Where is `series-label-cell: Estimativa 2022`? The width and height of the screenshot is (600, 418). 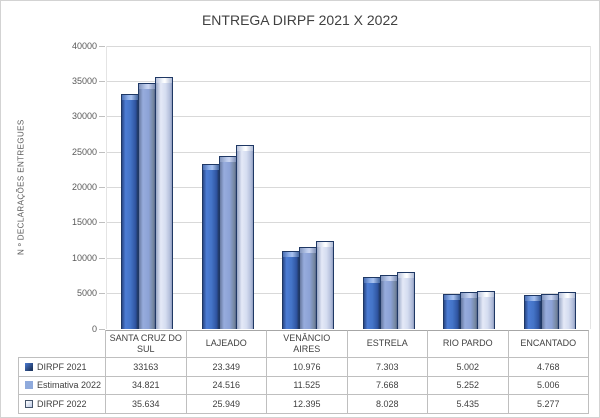 series-label-cell: Estimativa 2022 is located at coordinates (62, 385).